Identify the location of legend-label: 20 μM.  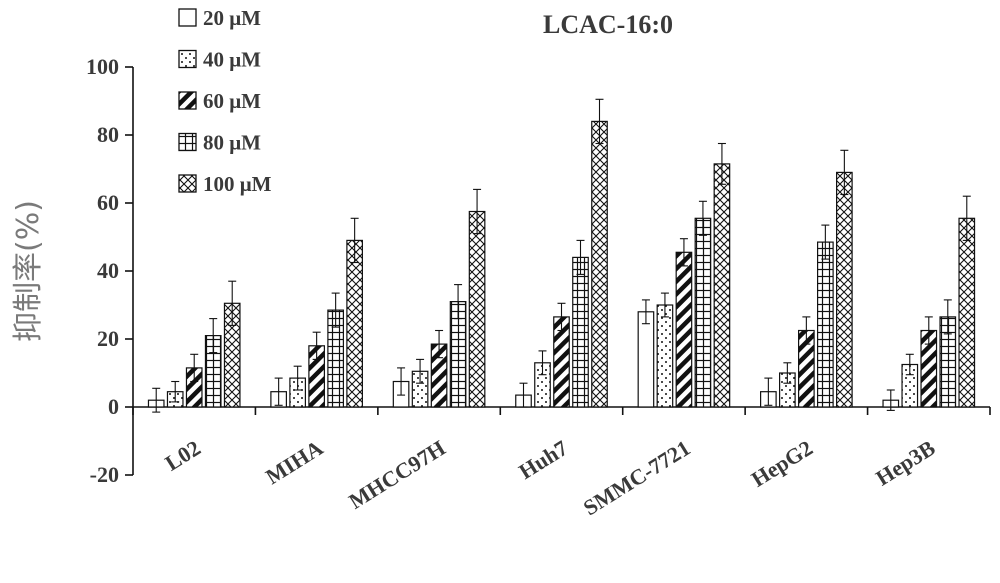
(232, 18).